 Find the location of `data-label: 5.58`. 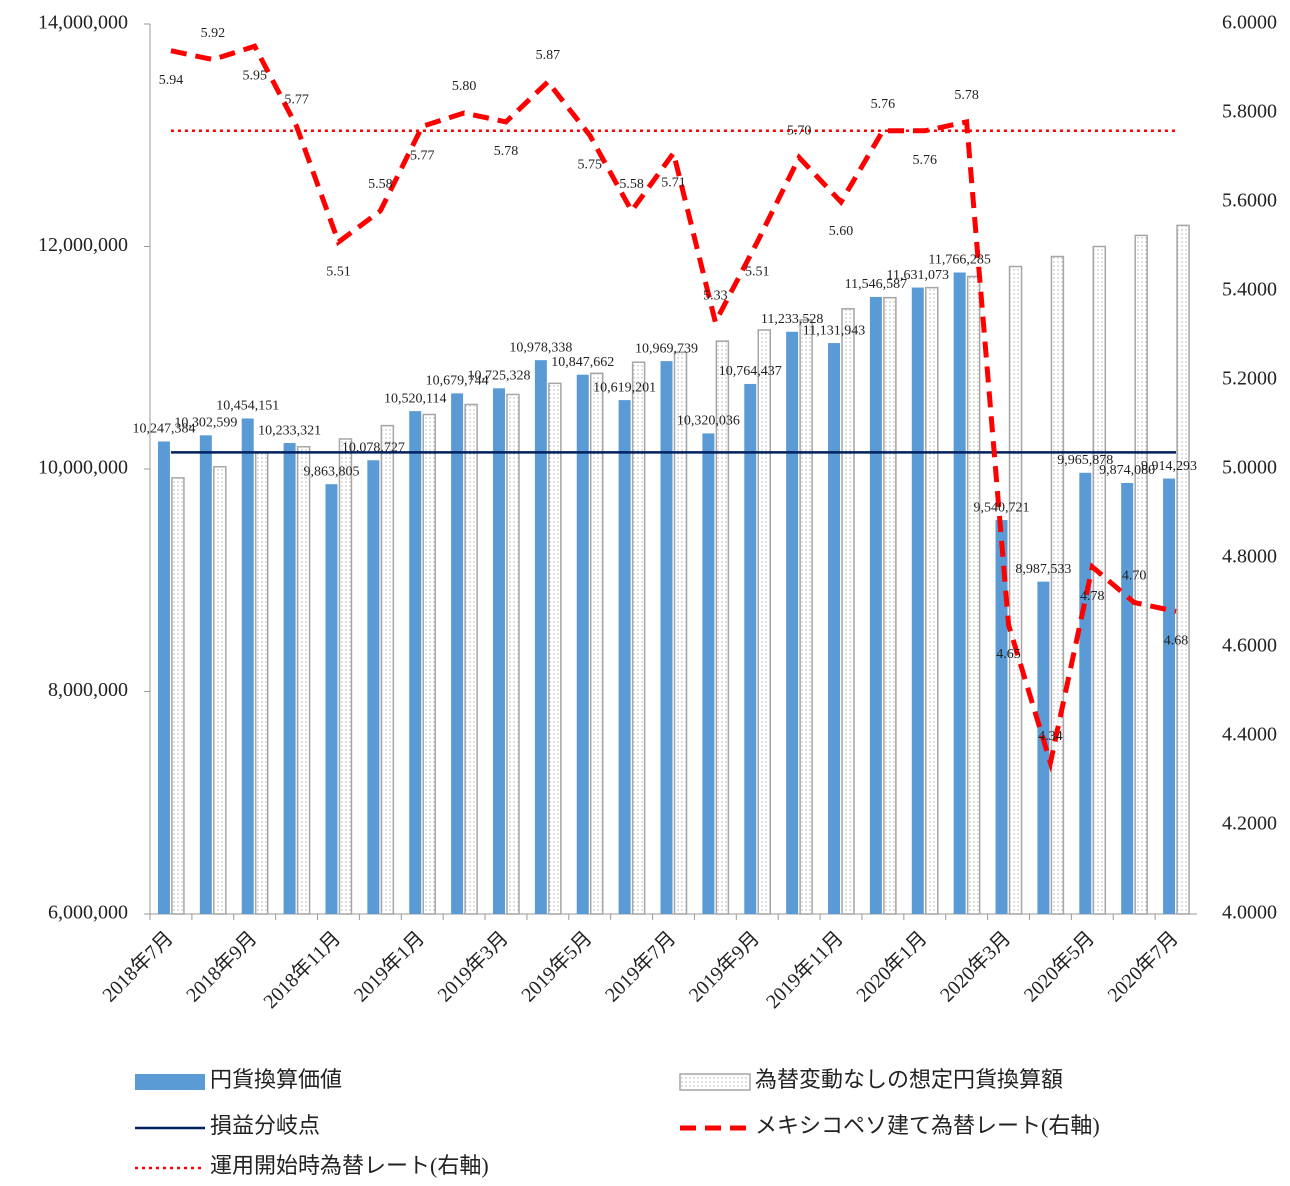

data-label: 5.58 is located at coordinates (380, 184).